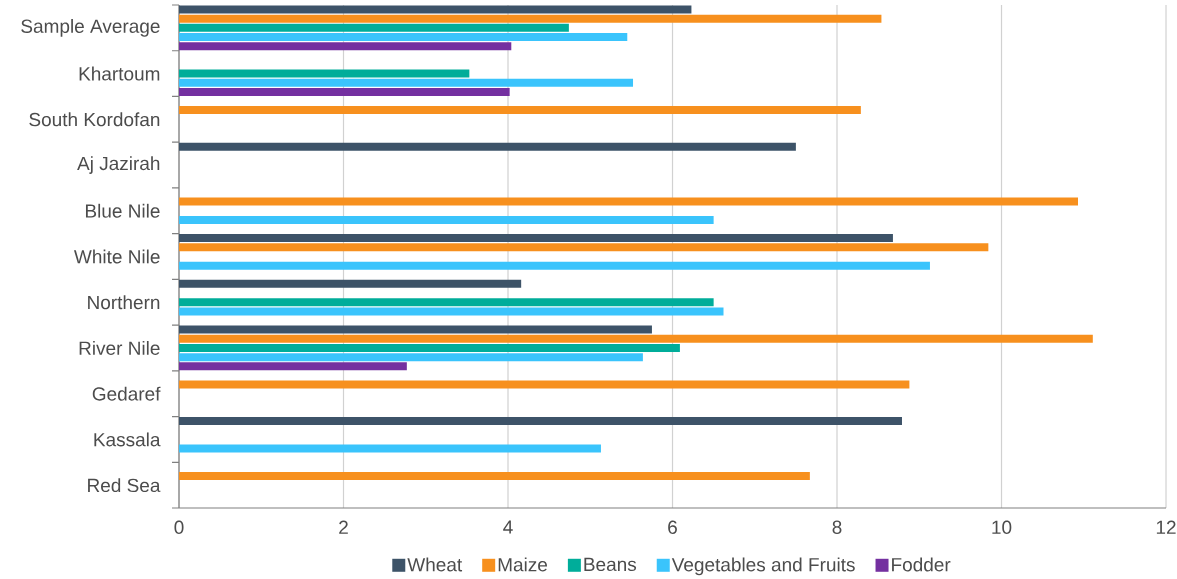 Image resolution: width=1177 pixels, height=579 pixels. I want to click on legend-label: Vegetables and Fruits, so click(763, 566).